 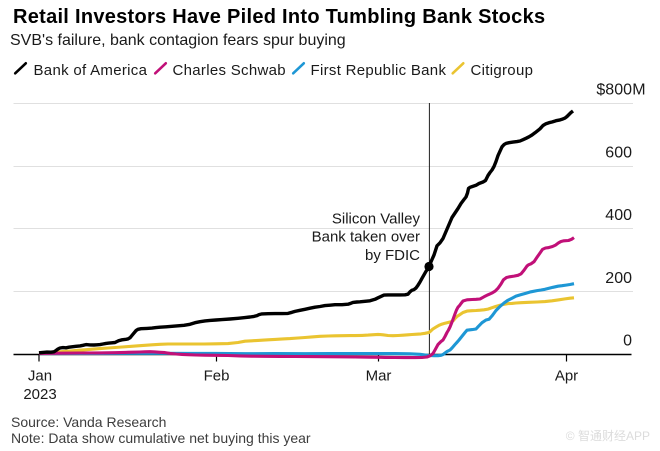 What do you see at coordinates (627, 341) in the screenshot?
I see `svg-text: 0` at bounding box center [627, 341].